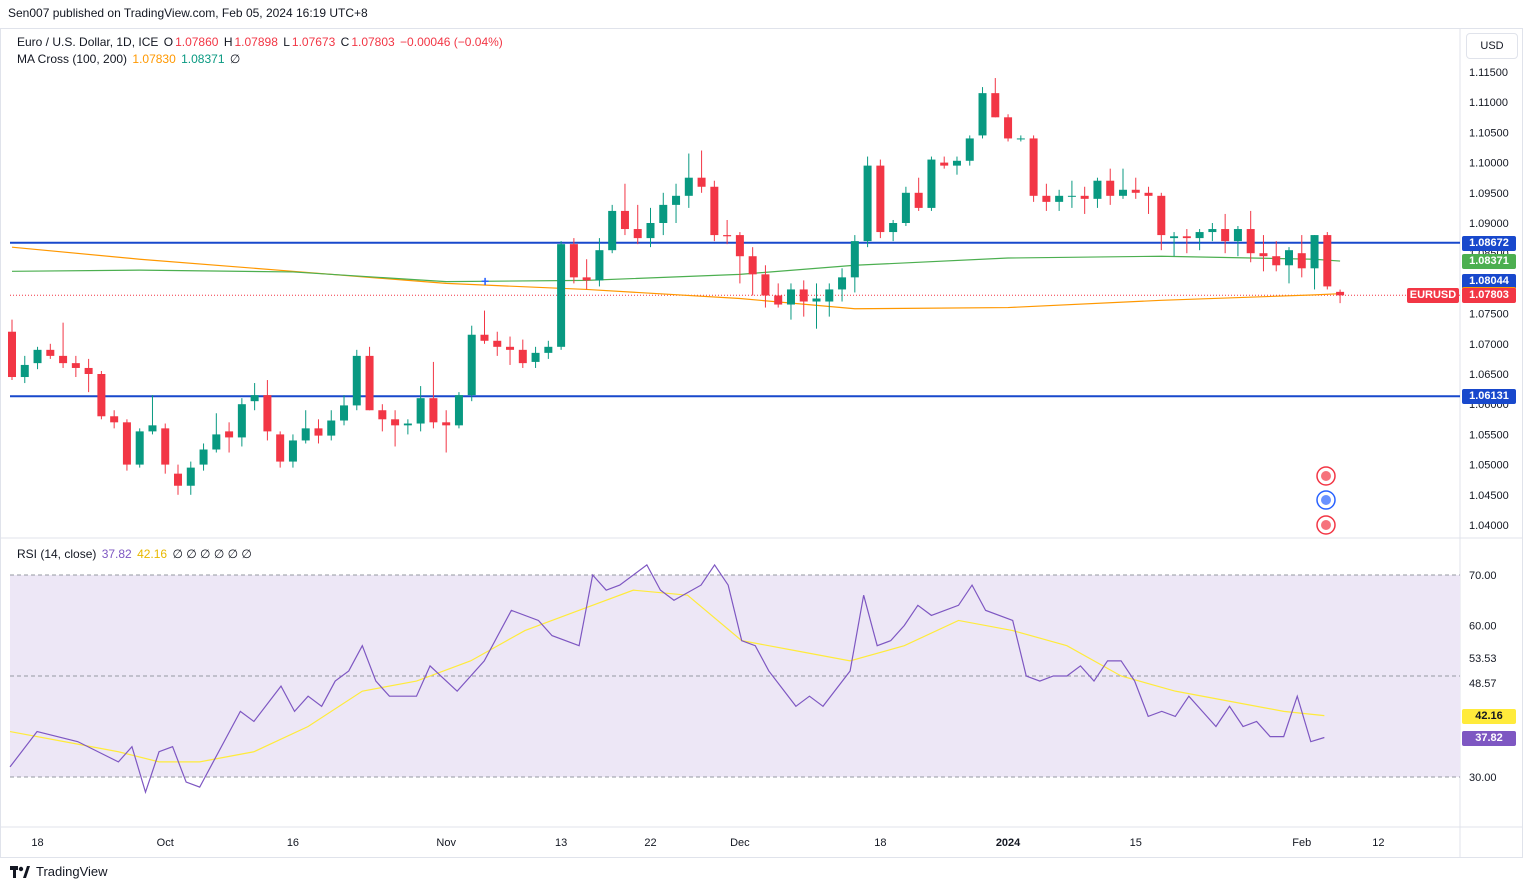 The height and width of the screenshot is (891, 1531). Describe the element at coordinates (165, 843) in the screenshot. I see `time-tick-label: Oct` at that location.